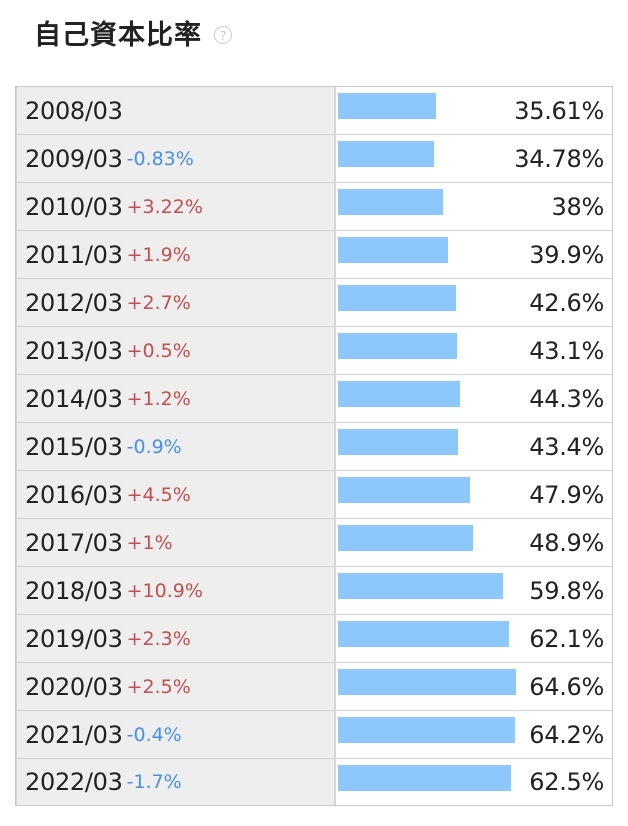 Image resolution: width=628 pixels, height=826 pixels. What do you see at coordinates (566, 494) in the screenshot?
I see `value-label: 47.9%` at bounding box center [566, 494].